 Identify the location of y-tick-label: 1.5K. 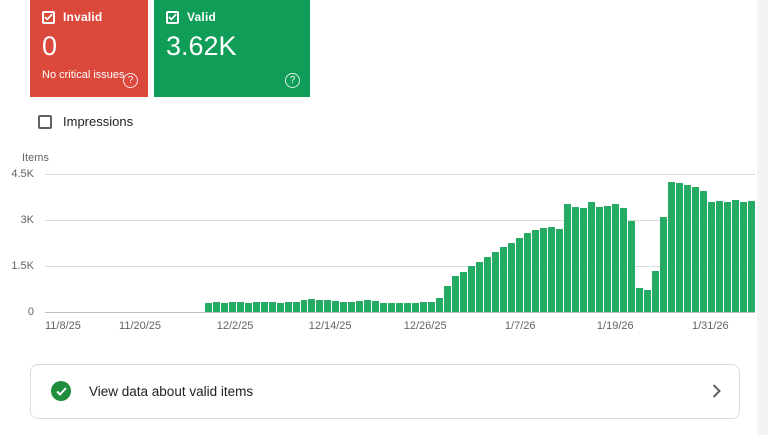
(22, 265).